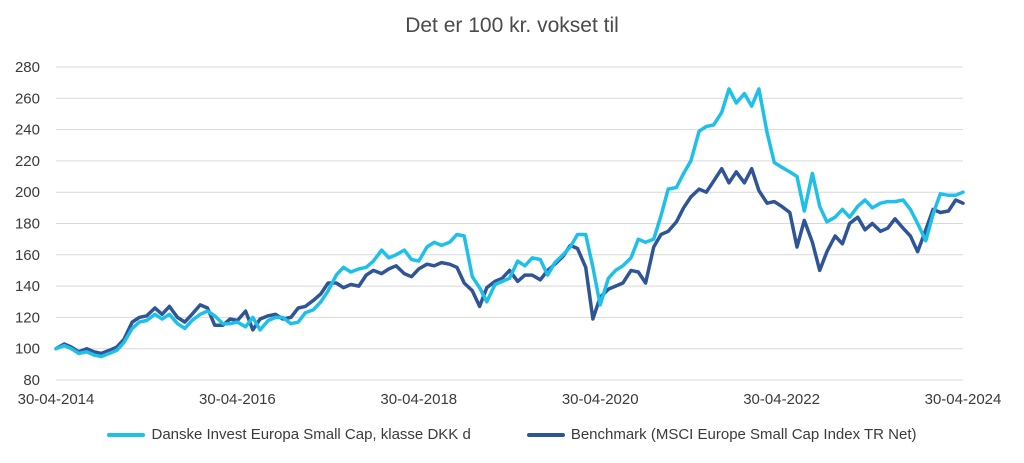  Describe the element at coordinates (27, 317) in the screenshot. I see `y-tick-label: 120` at that location.